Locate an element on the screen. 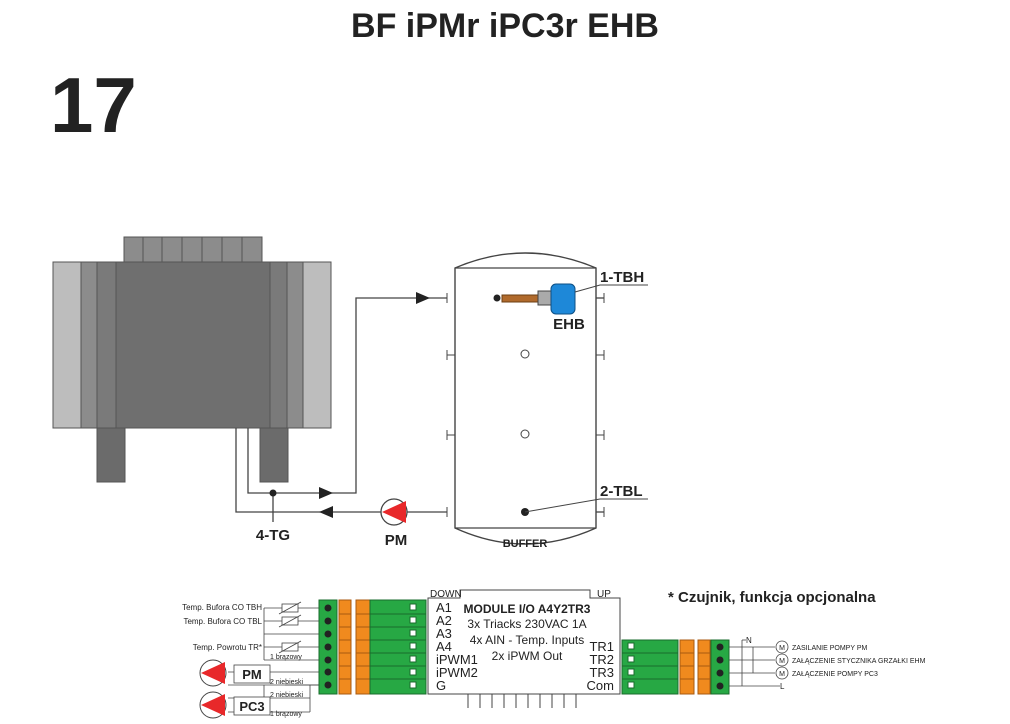 This screenshot has height=724, width=1010. tbh-leader is located at coordinates (611, 288).